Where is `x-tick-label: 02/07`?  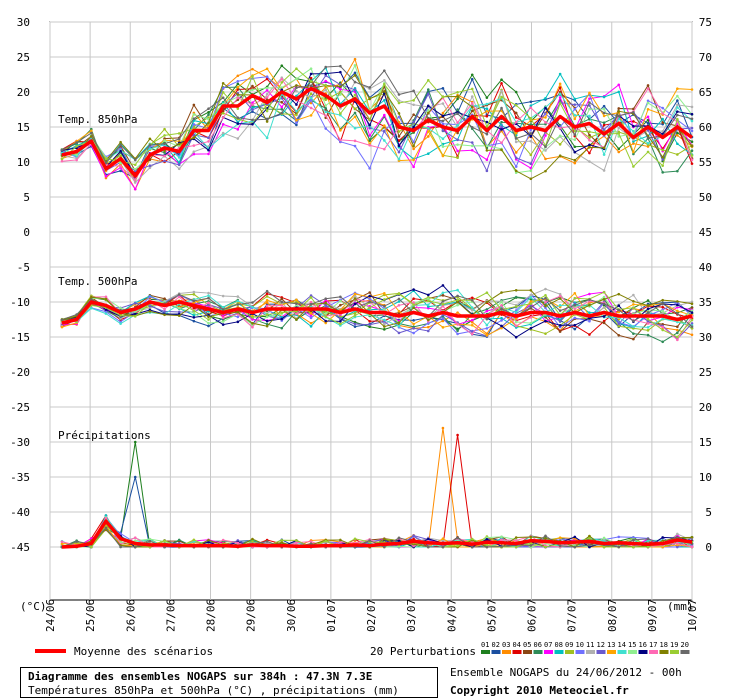
x-tick-label: 02/07 is located at coordinates (371, 615).